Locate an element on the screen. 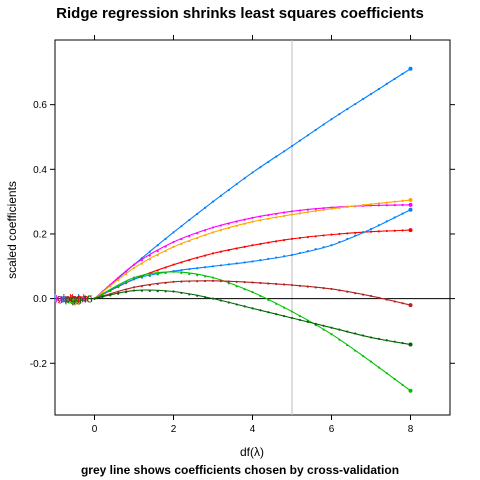 The height and width of the screenshot is (480, 480). x-axis-label: df(λ) is located at coordinates (252, 452).